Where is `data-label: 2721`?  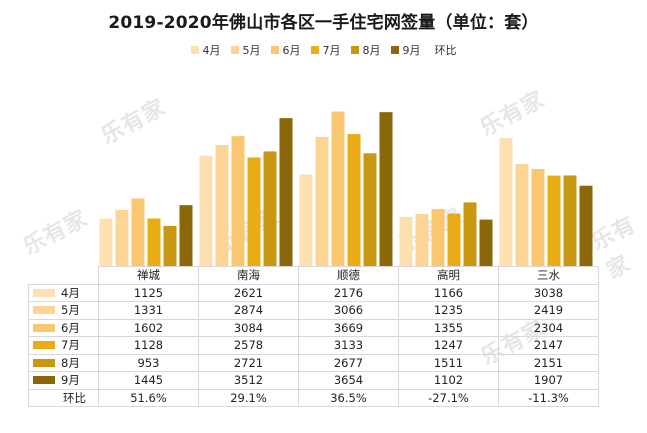 data-label: 2721 is located at coordinates (248, 362).